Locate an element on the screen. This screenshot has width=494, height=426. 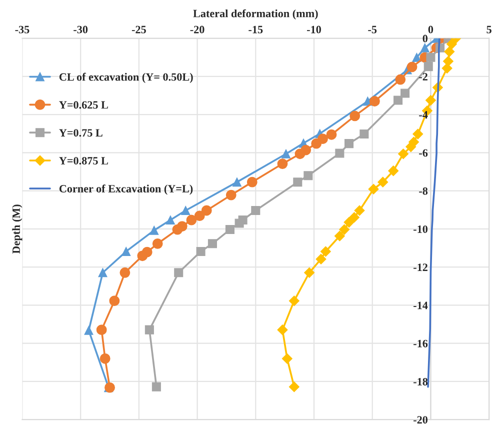
x-tick-label: -25 is located at coordinates (139, 30).